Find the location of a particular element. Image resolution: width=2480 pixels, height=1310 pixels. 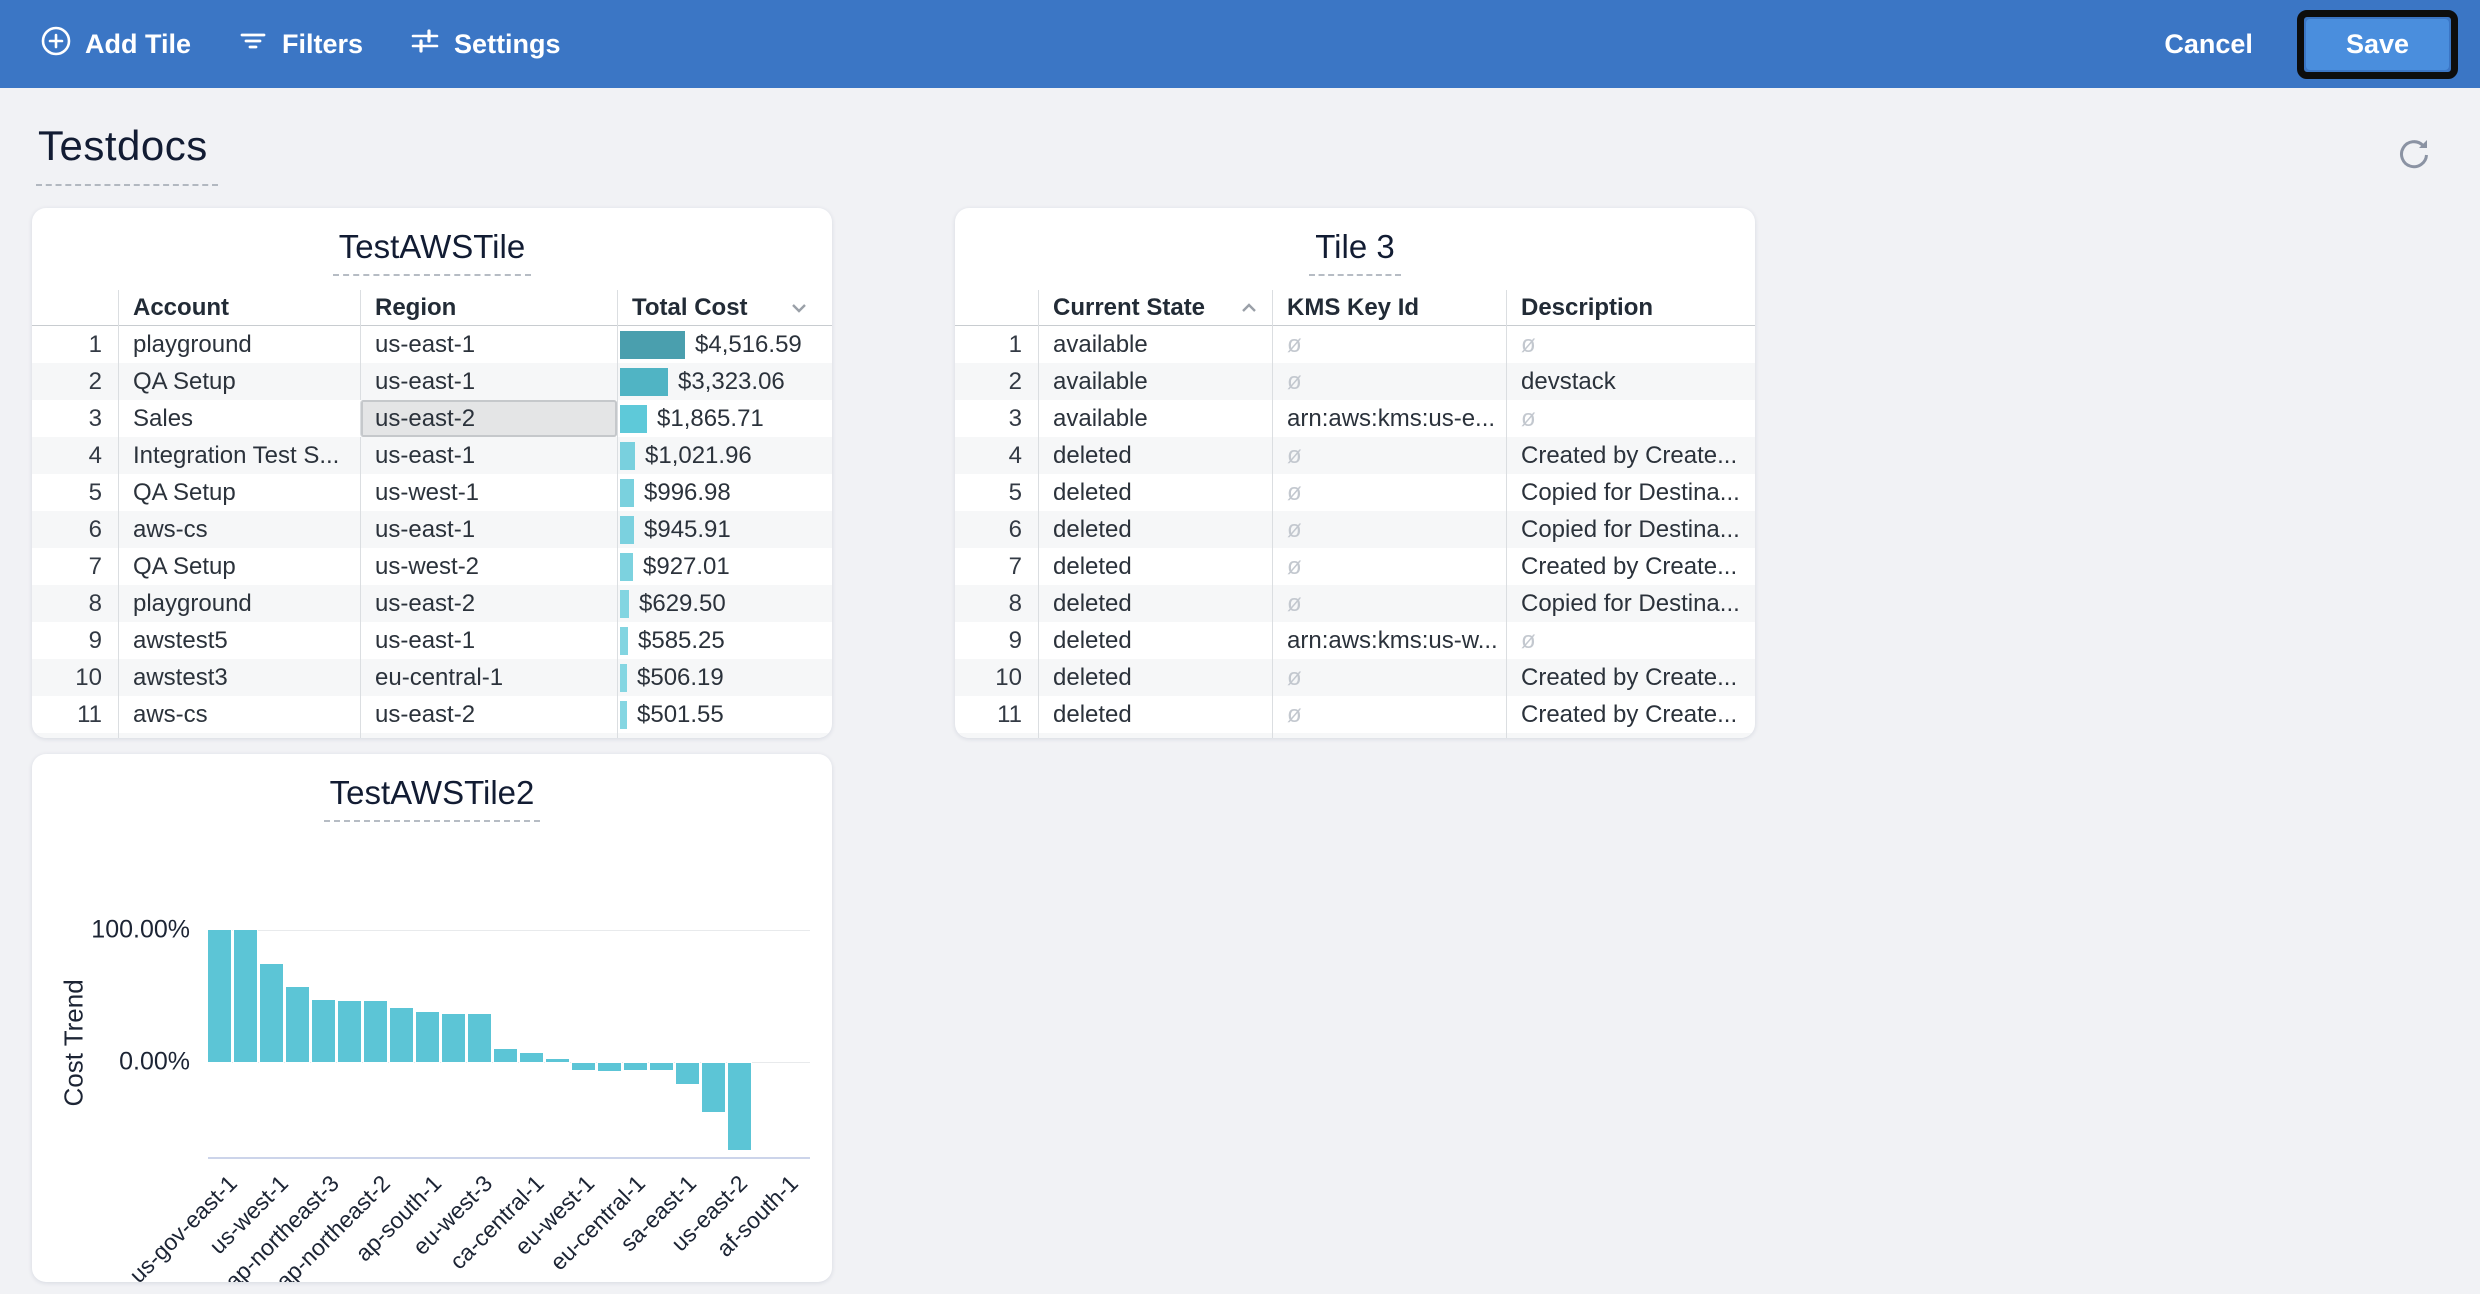

filters-button: Filters is located at coordinates (300, 44).